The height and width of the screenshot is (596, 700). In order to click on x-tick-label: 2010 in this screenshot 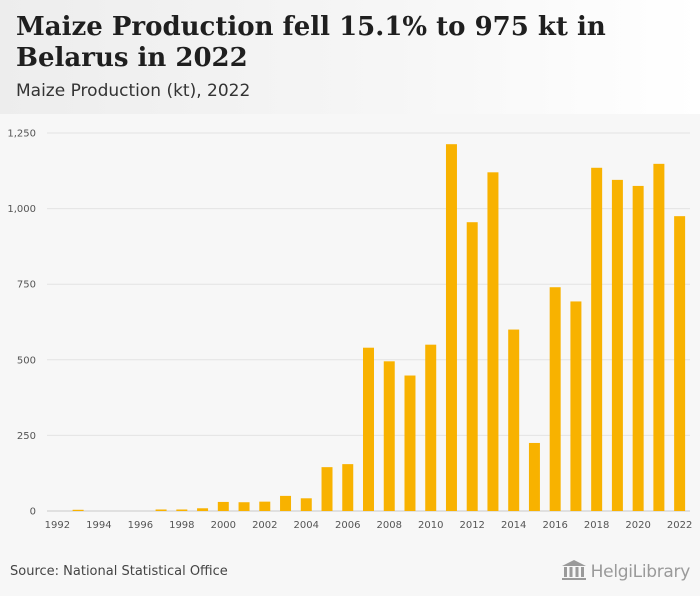, I will do `click(430, 525)`.